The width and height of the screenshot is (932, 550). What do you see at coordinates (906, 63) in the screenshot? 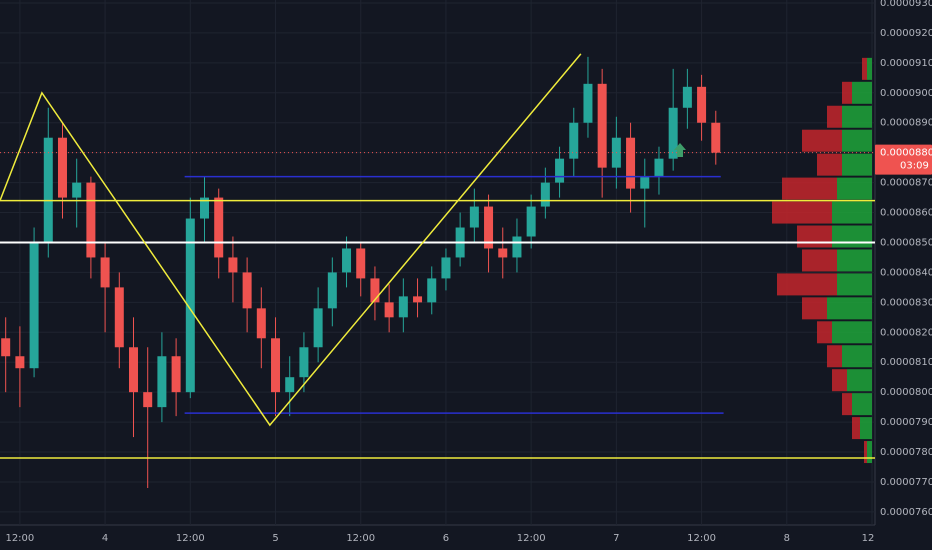
I see `y-tick-label: 0.0000910` at bounding box center [906, 63].